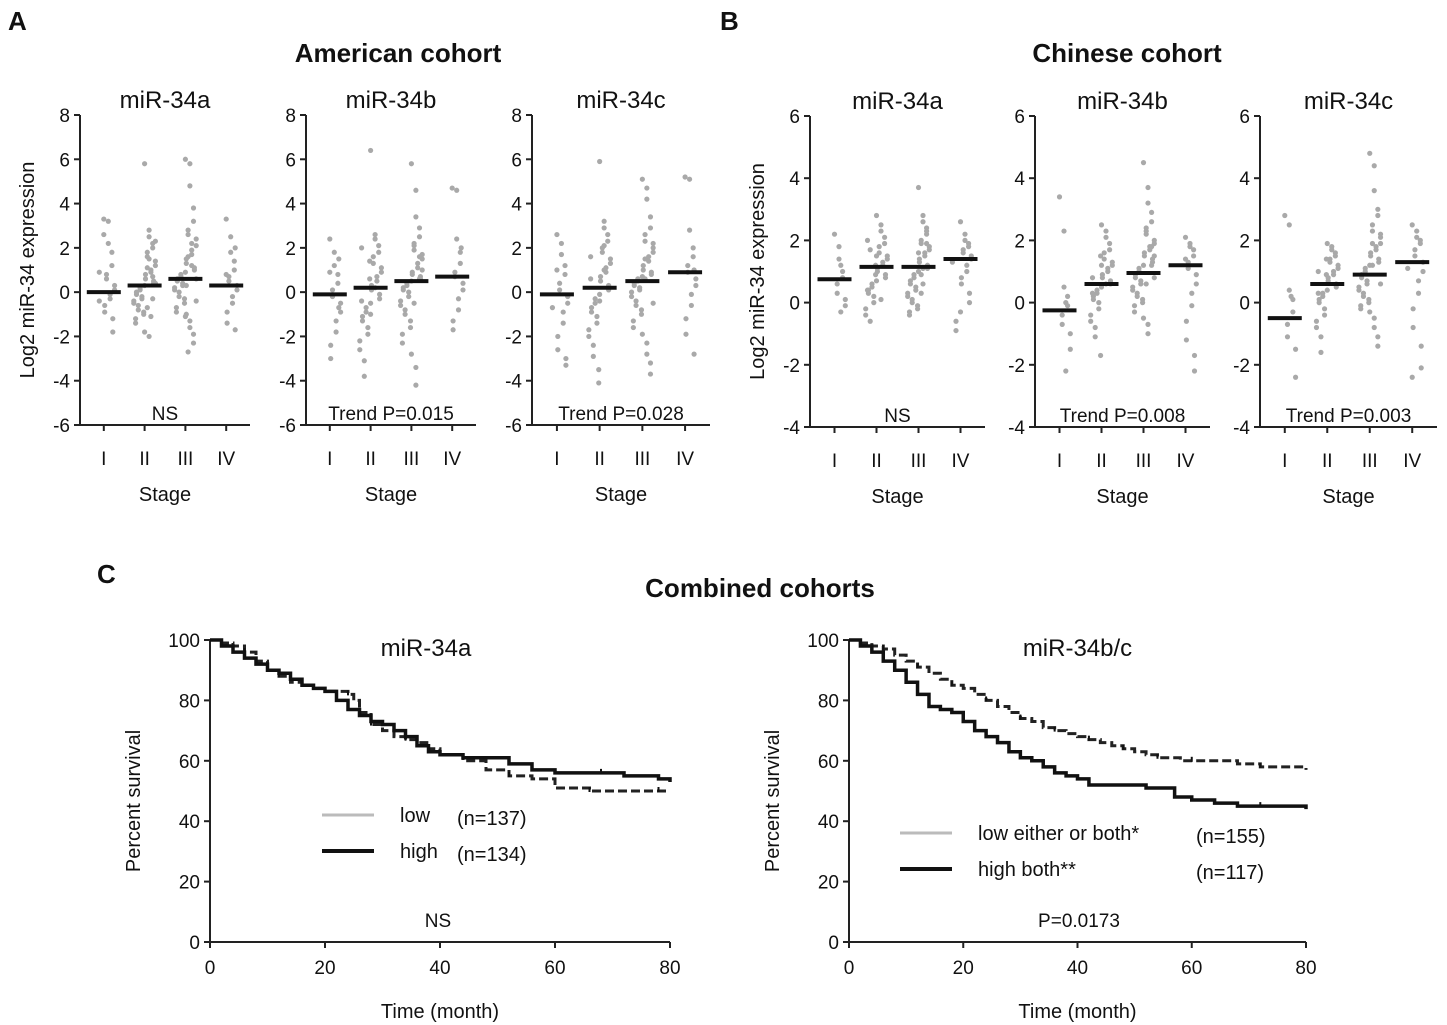 Image resolution: width=1447 pixels, height=1025 pixels. What do you see at coordinates (287, 426) in the screenshot?
I see `y-tick-label: -6` at bounding box center [287, 426].